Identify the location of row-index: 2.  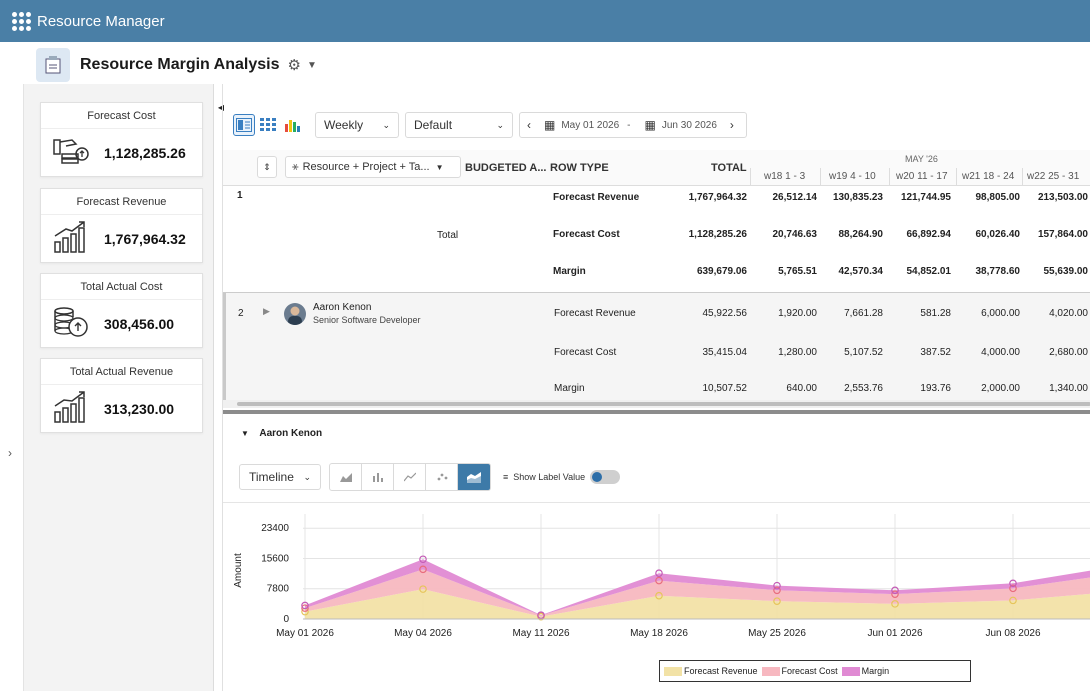
(241, 313).